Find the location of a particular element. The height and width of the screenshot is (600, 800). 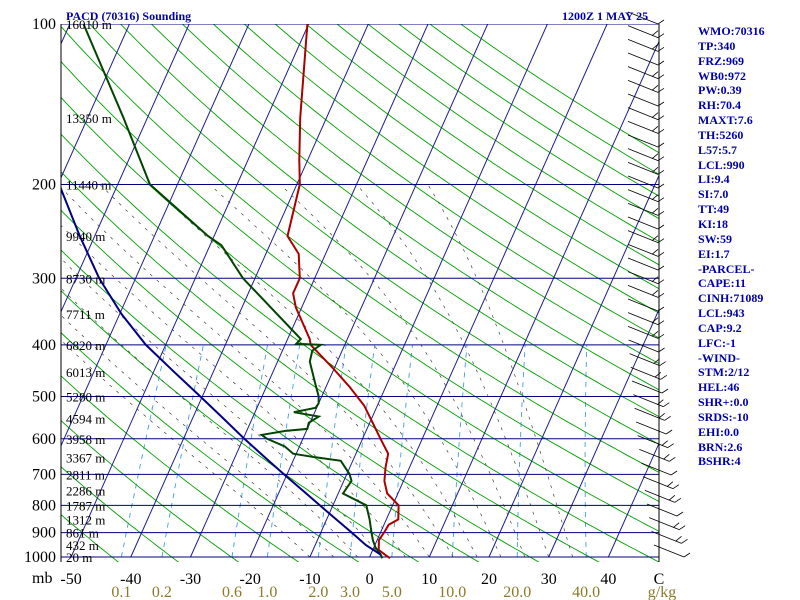

mixing-ratio-tick-label: 40.0 is located at coordinates (586, 592).